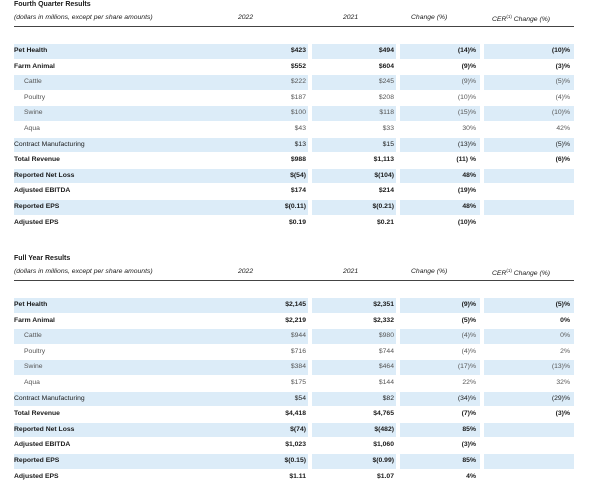  What do you see at coordinates (297, 222) in the screenshot?
I see `cell-2022: $0.19` at bounding box center [297, 222].